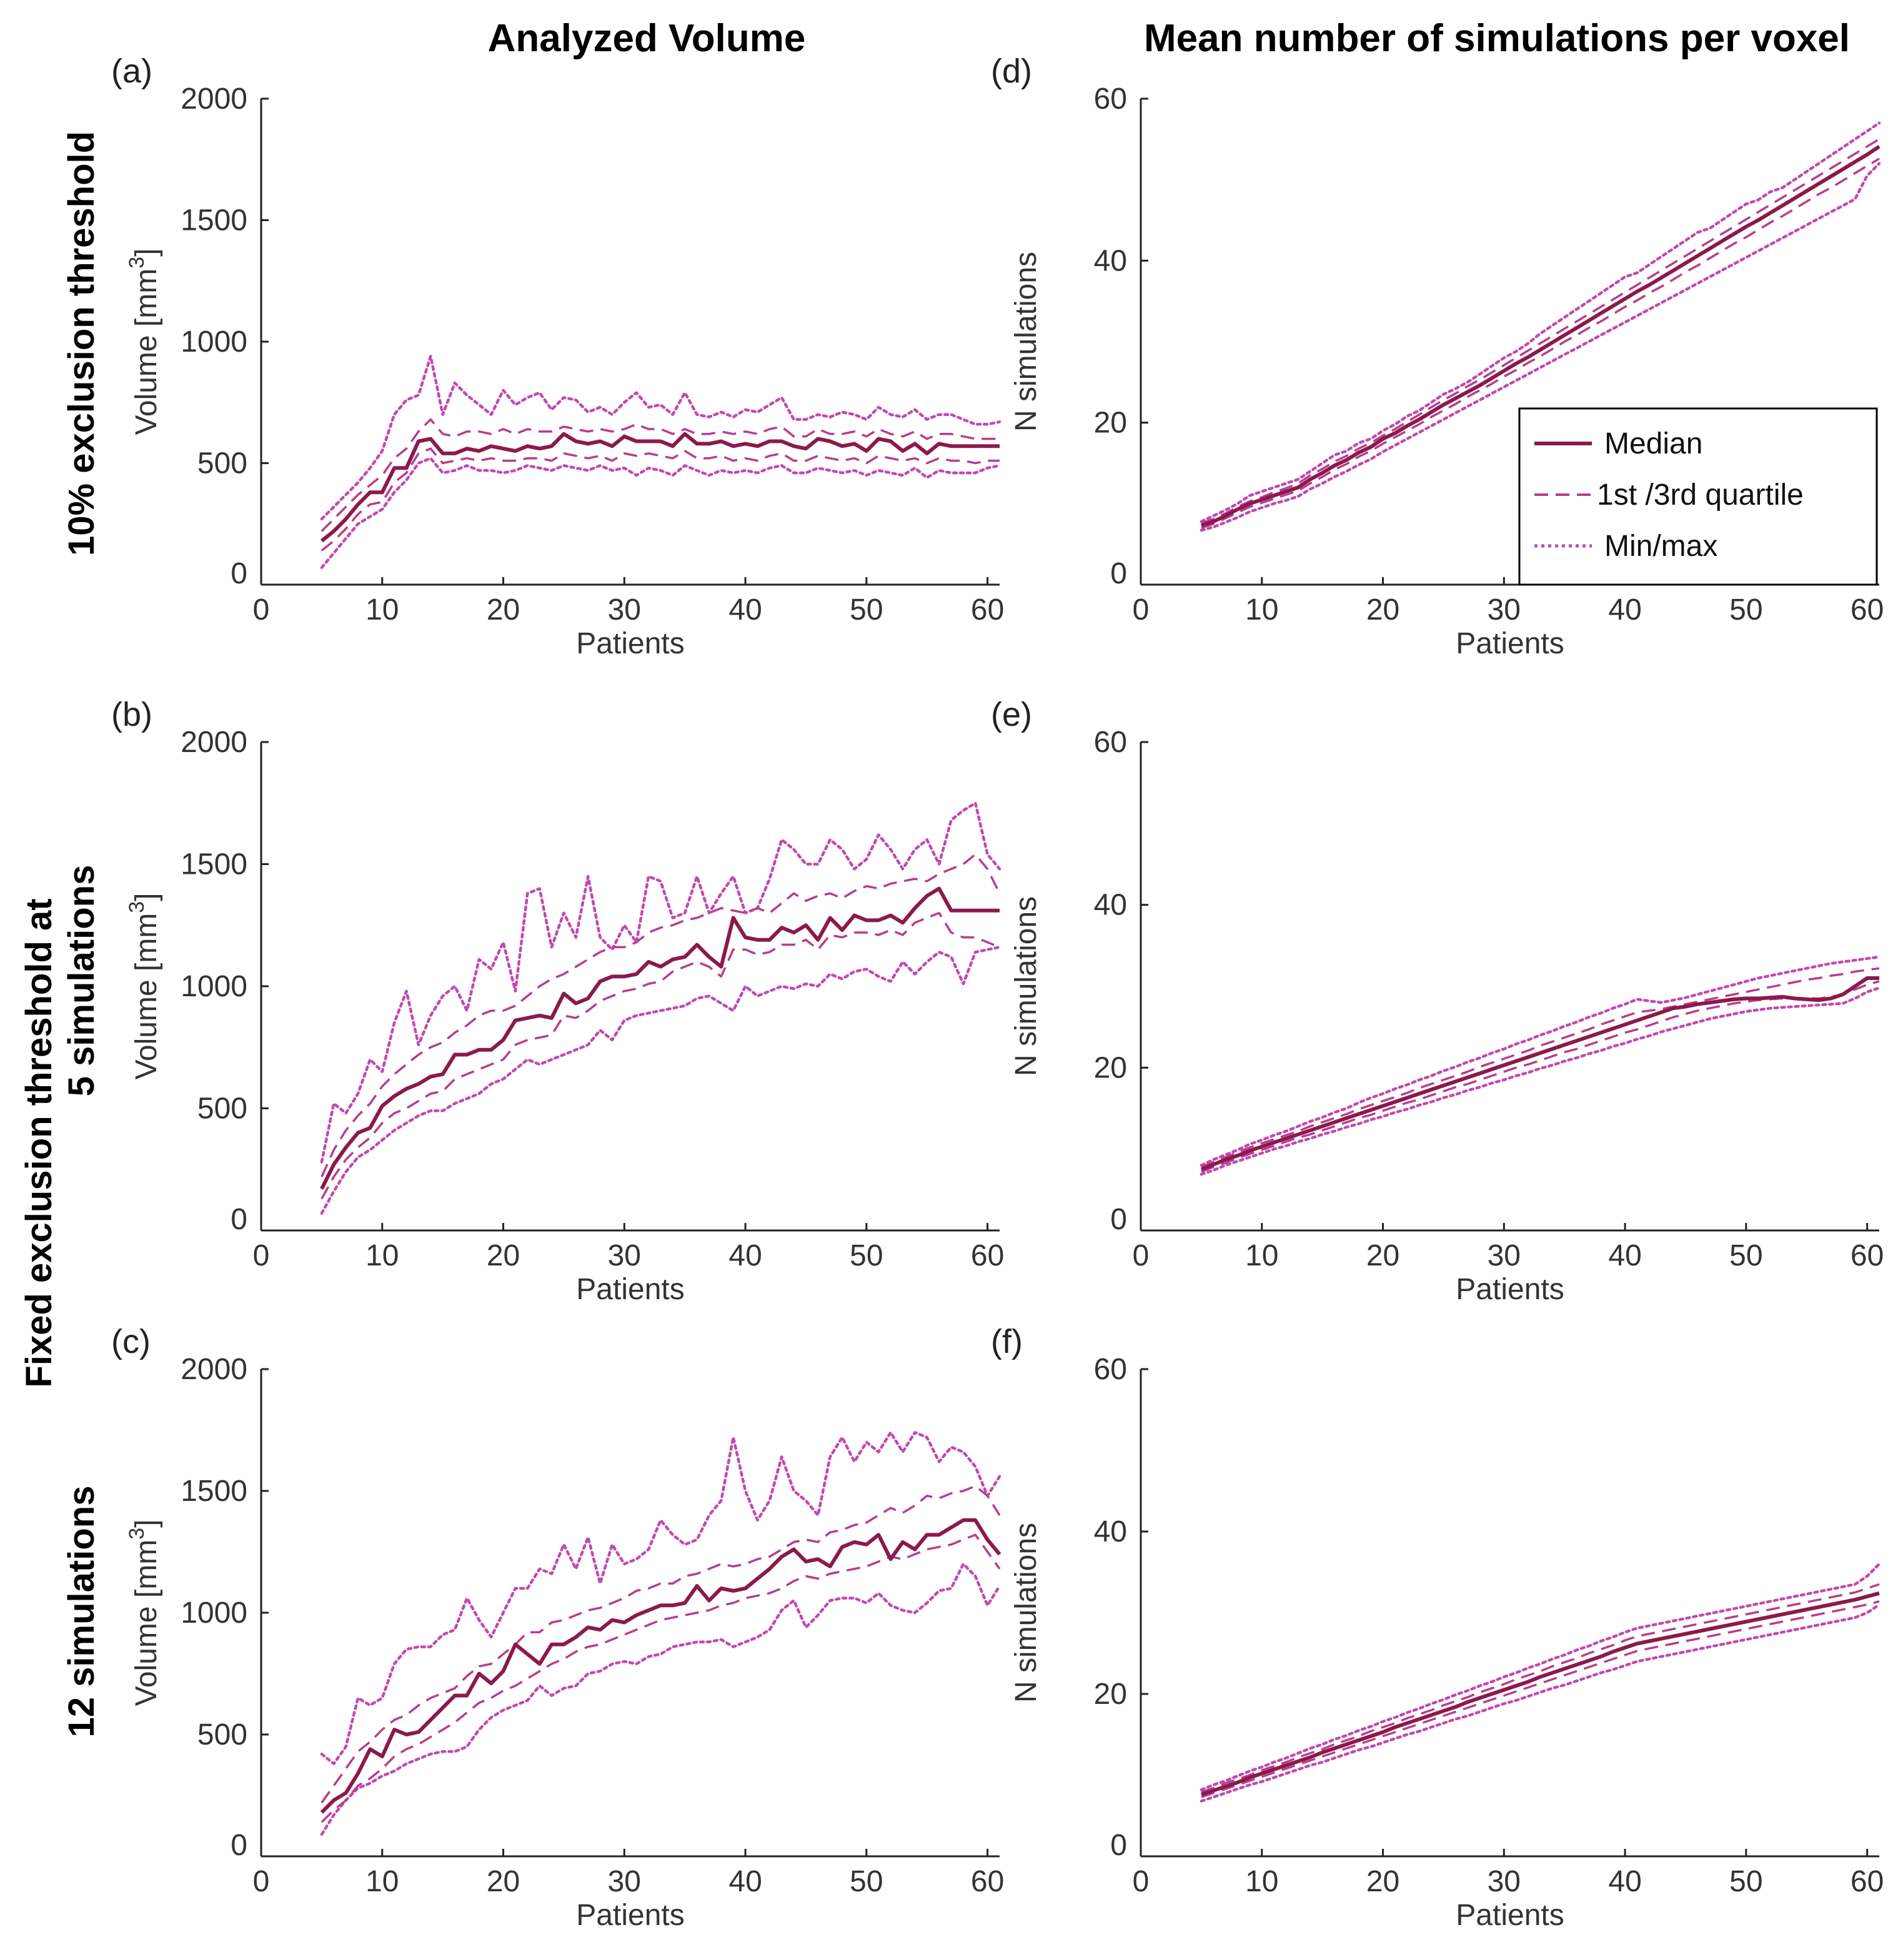 This screenshot has height=1960, width=1903. What do you see at coordinates (131, 71) in the screenshot?
I see `panel-label: (a)` at bounding box center [131, 71].